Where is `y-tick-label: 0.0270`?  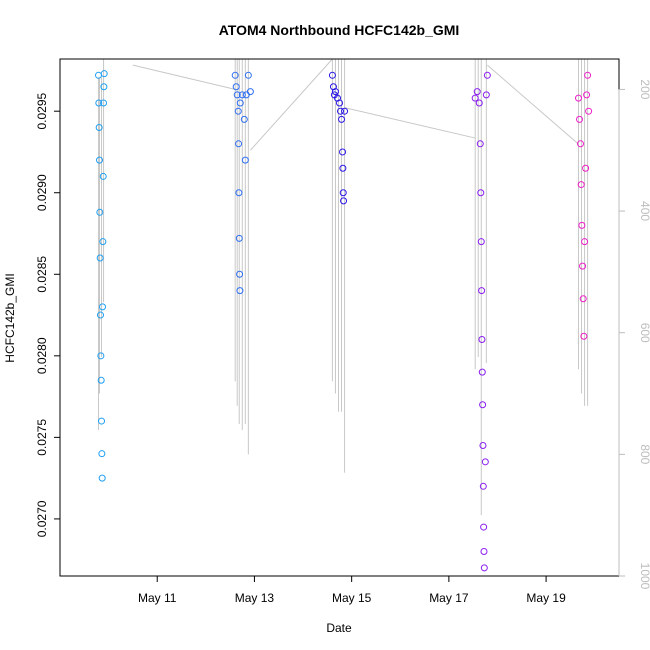 y-tick-label: 0.0270 is located at coordinates (42, 518).